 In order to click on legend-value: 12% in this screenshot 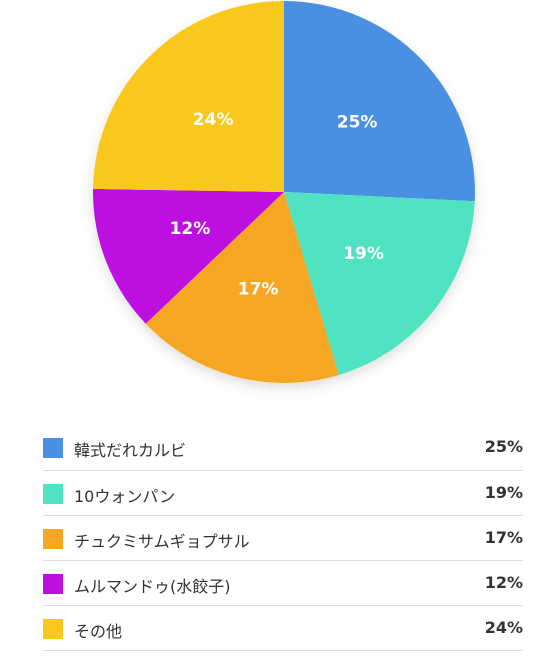, I will do `click(503, 582)`.